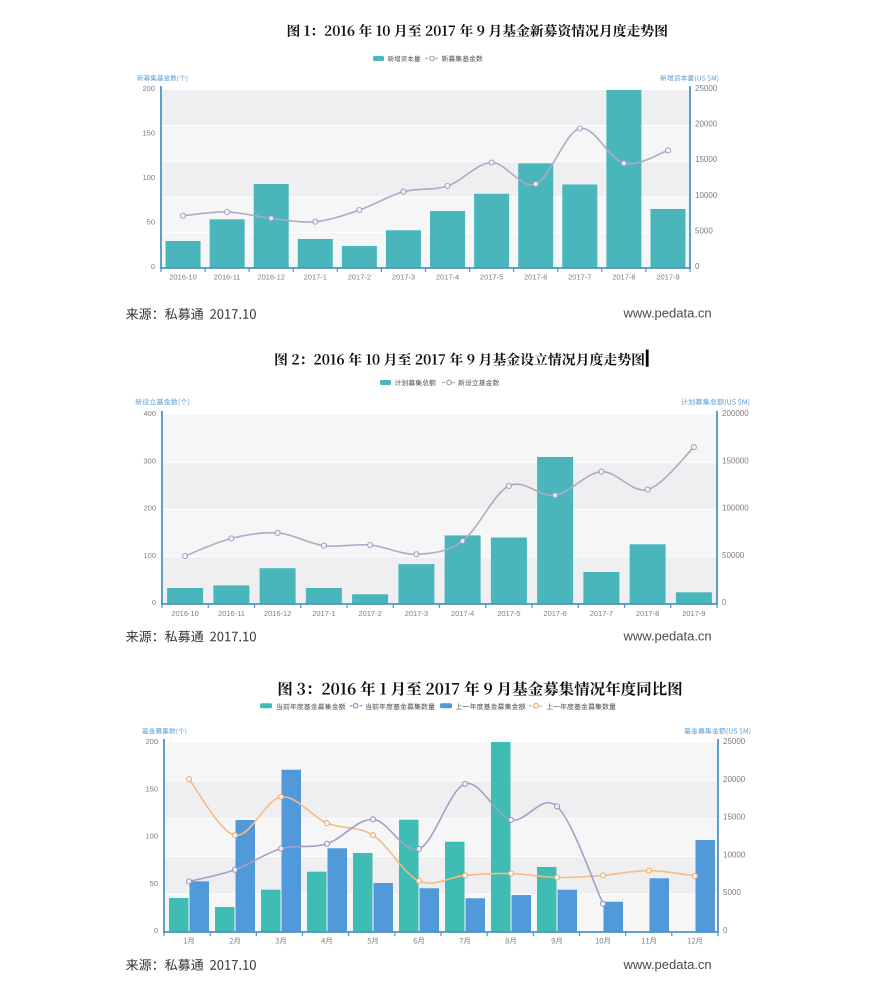  Describe the element at coordinates (733, 555) in the screenshot. I see `svg-text: 50000` at that location.